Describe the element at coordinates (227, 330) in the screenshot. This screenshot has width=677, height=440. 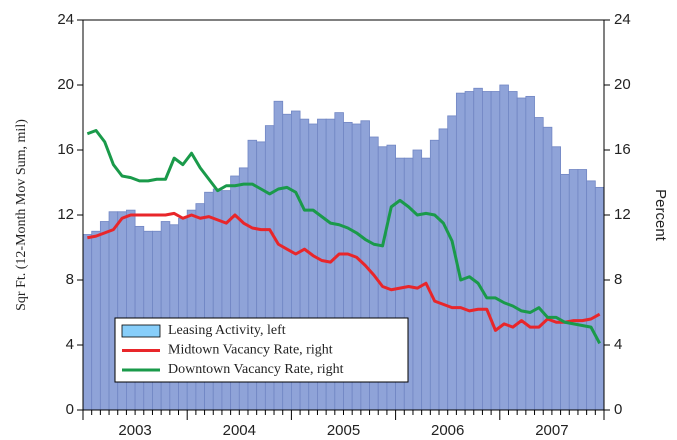
I see `legend-label: Leasing Activity, left` at that location.